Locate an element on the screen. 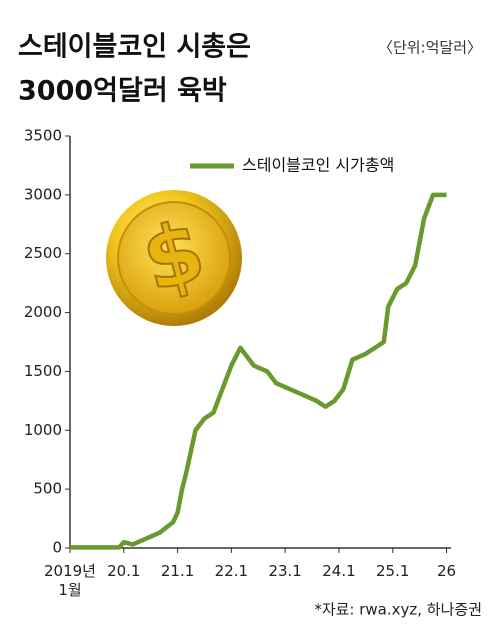 Image resolution: width=500 pixels, height=644 pixels. y-tick-label: 3000 is located at coordinates (43, 194).